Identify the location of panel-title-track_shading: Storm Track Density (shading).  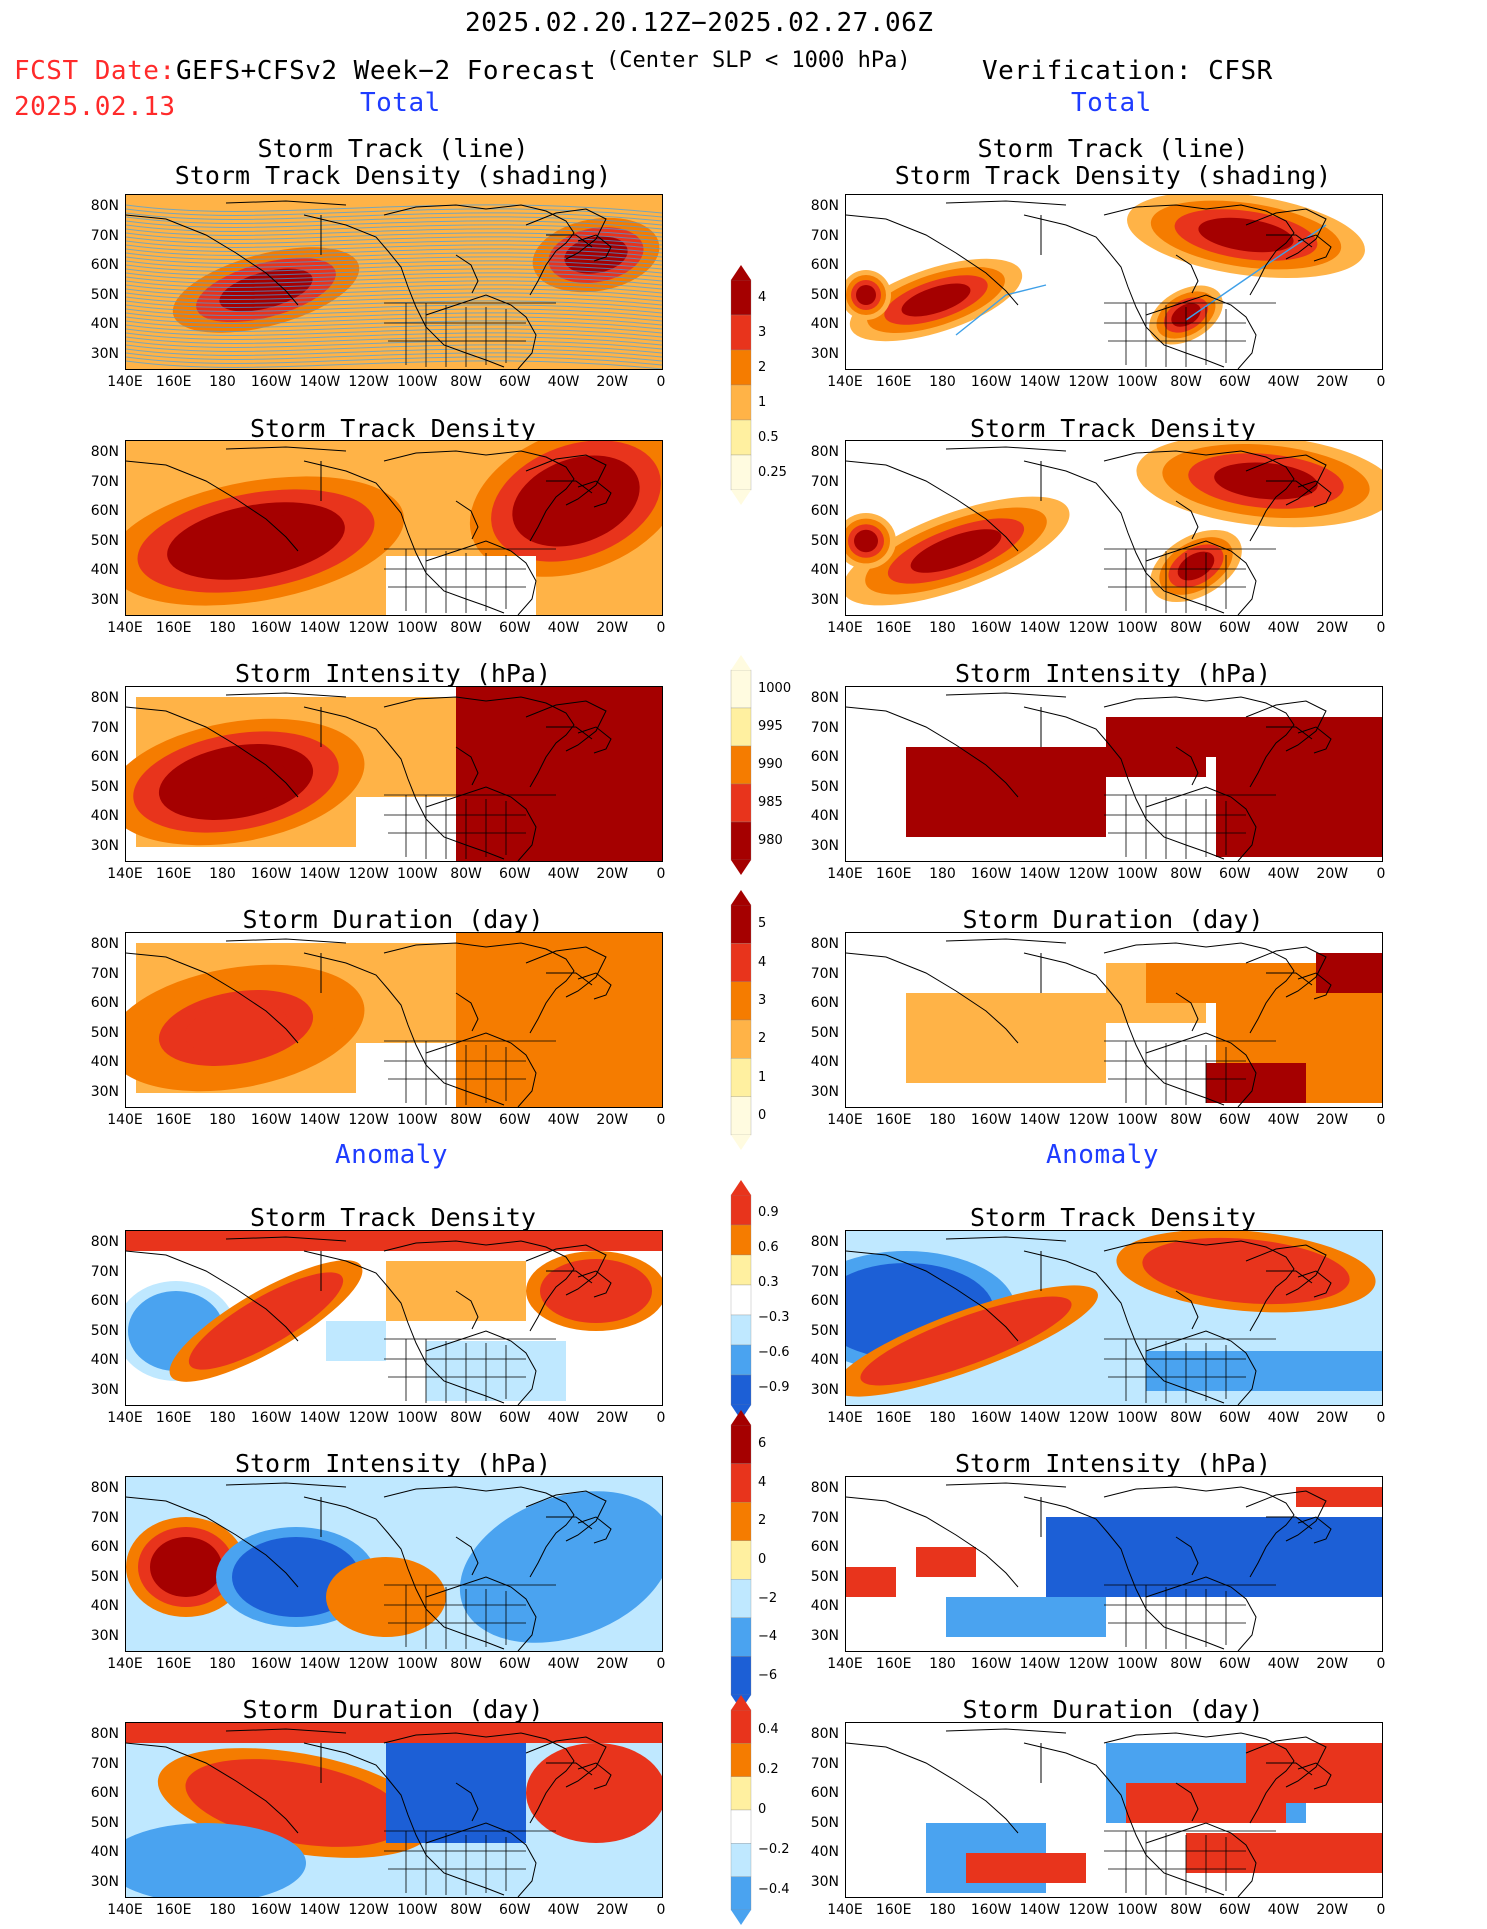
(1113, 175).